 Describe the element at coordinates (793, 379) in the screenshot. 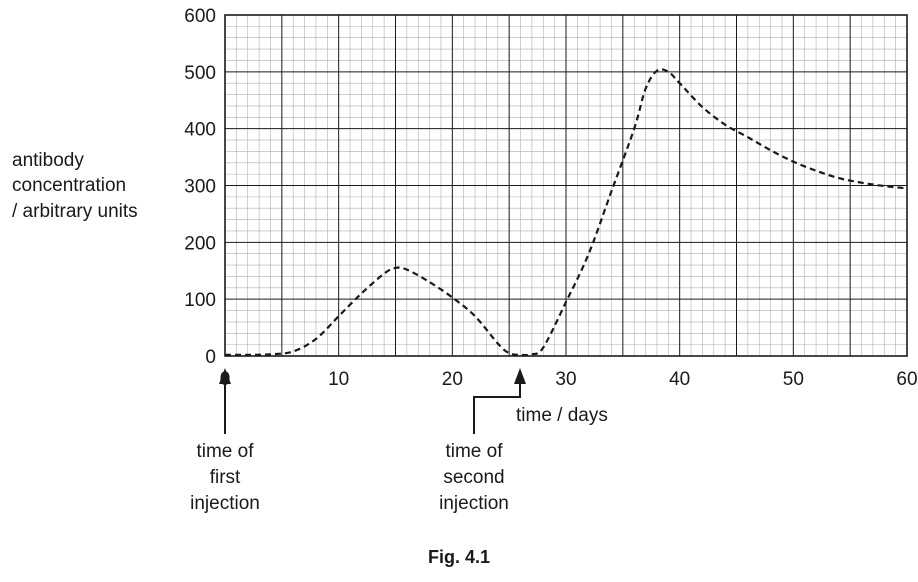

I see `x-tick-label: 50` at that location.